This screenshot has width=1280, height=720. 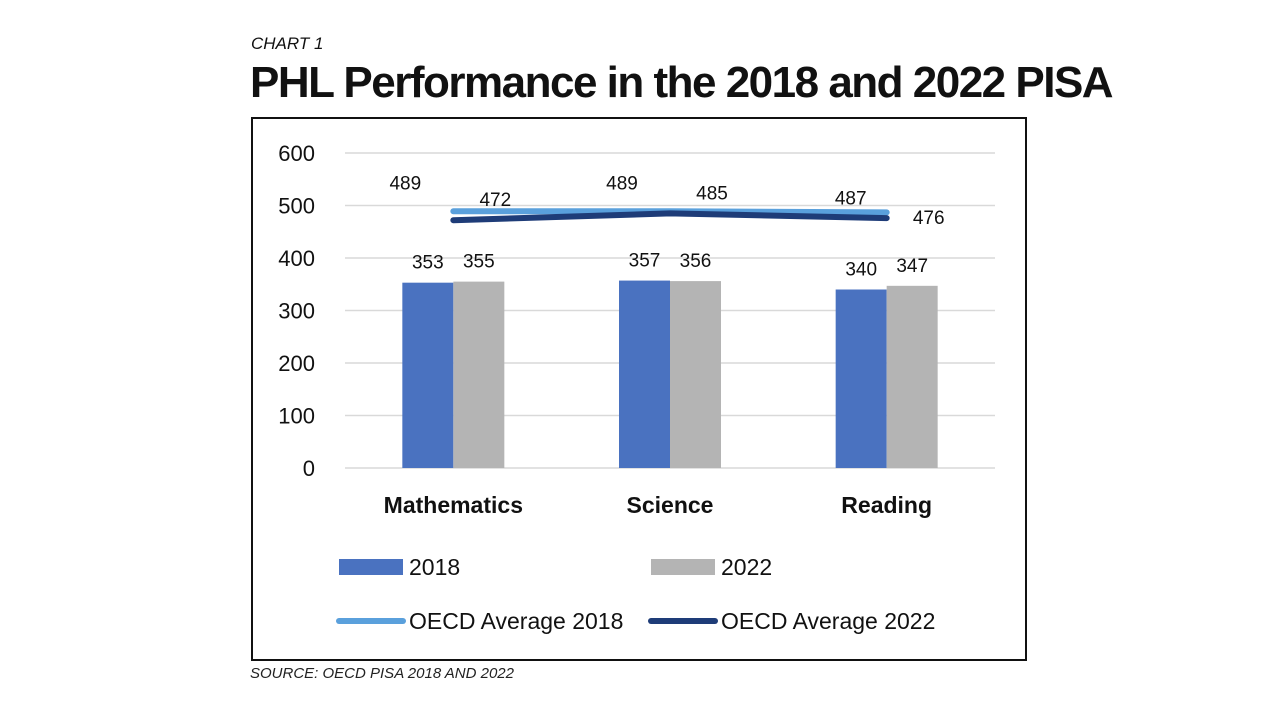 I want to click on chart-kicker: CHART 1, so click(x=287, y=43).